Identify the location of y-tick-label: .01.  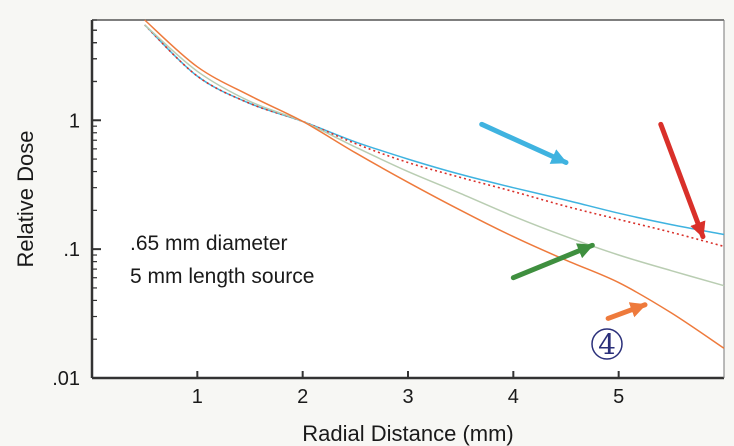
(66, 379).